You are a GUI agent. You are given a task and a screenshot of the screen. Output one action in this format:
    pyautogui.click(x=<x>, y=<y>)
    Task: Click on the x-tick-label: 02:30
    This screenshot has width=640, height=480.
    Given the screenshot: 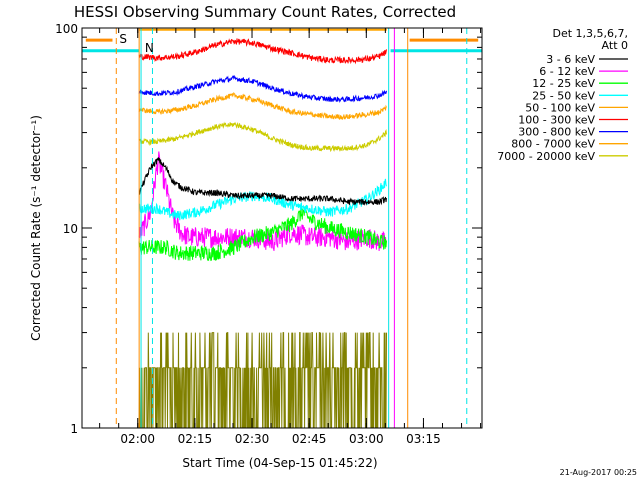 What is the action you would take?
    pyautogui.click(x=252, y=439)
    